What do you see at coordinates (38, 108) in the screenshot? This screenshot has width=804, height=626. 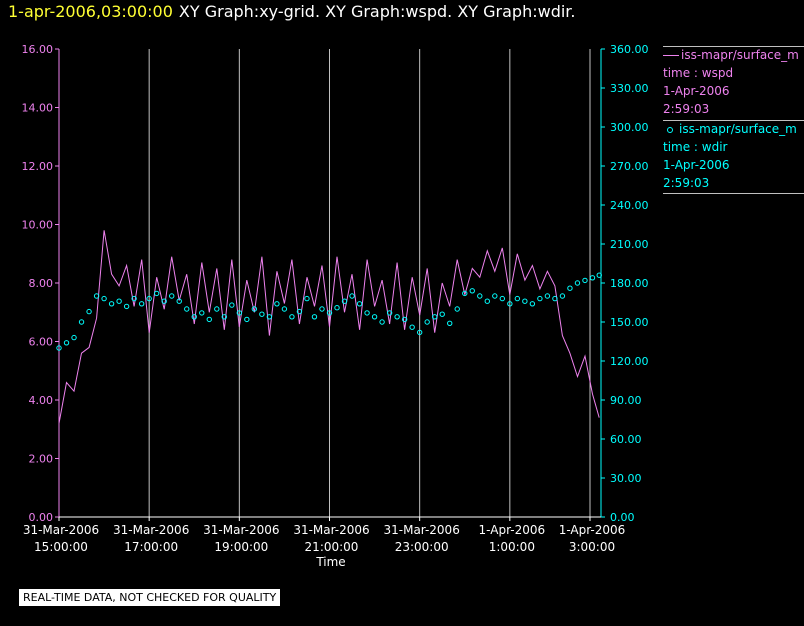 I see `left-tick-label: 14.00` at bounding box center [38, 108].